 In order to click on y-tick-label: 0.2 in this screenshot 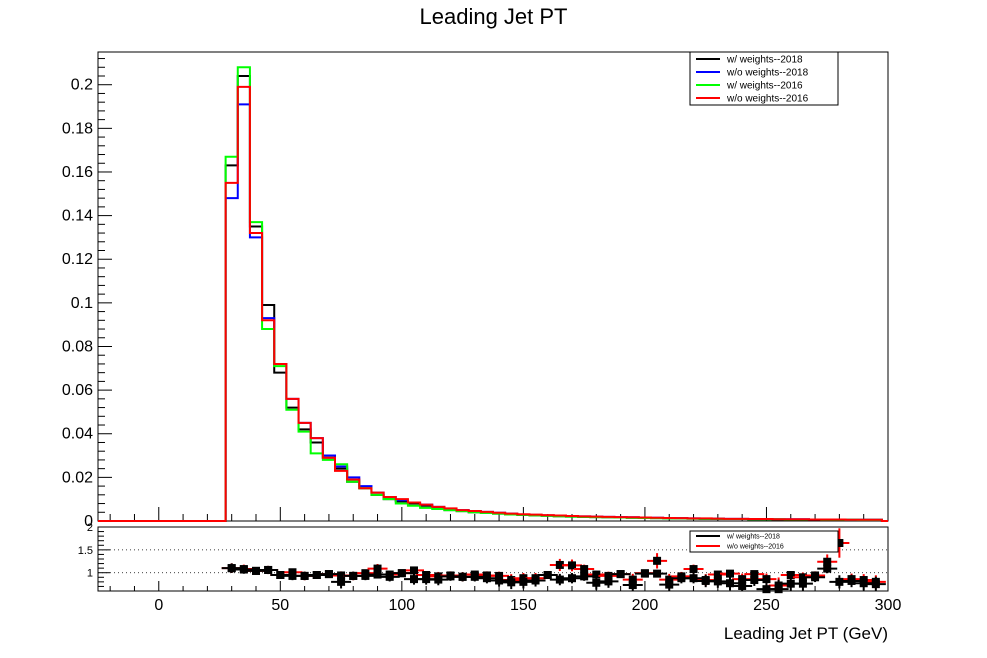, I will do `click(82, 85)`.